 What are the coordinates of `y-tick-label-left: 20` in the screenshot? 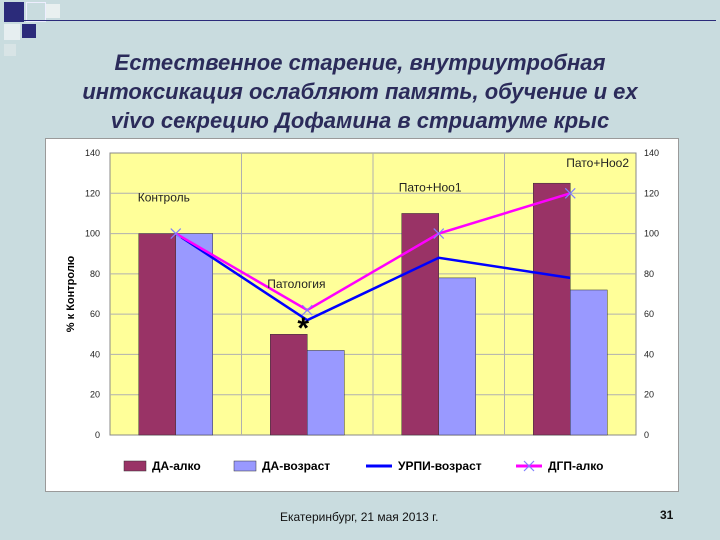 It's located at (95, 395).